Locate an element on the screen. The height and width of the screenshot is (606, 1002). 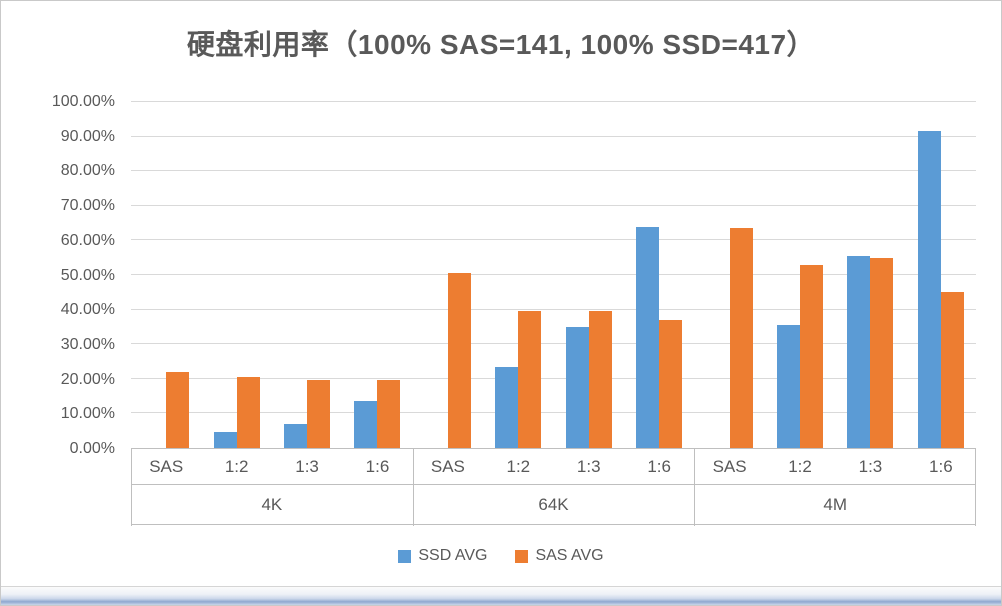
y-axis-label: 100.00% is located at coordinates (83, 101).